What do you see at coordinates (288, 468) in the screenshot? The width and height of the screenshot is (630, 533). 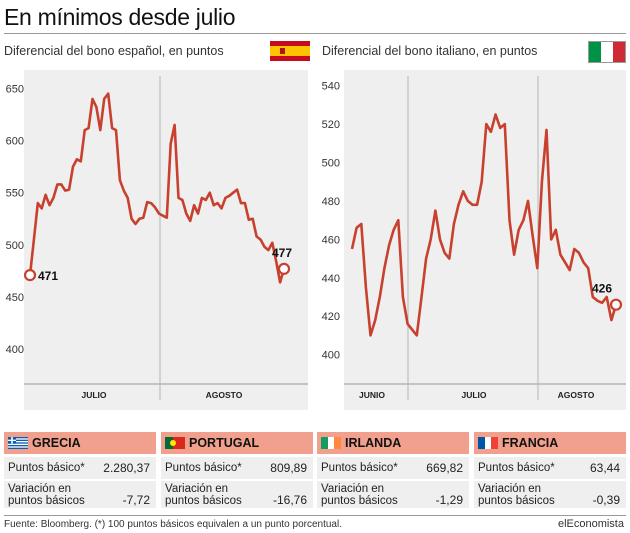 I see `basic-points-value: 809,89` at bounding box center [288, 468].